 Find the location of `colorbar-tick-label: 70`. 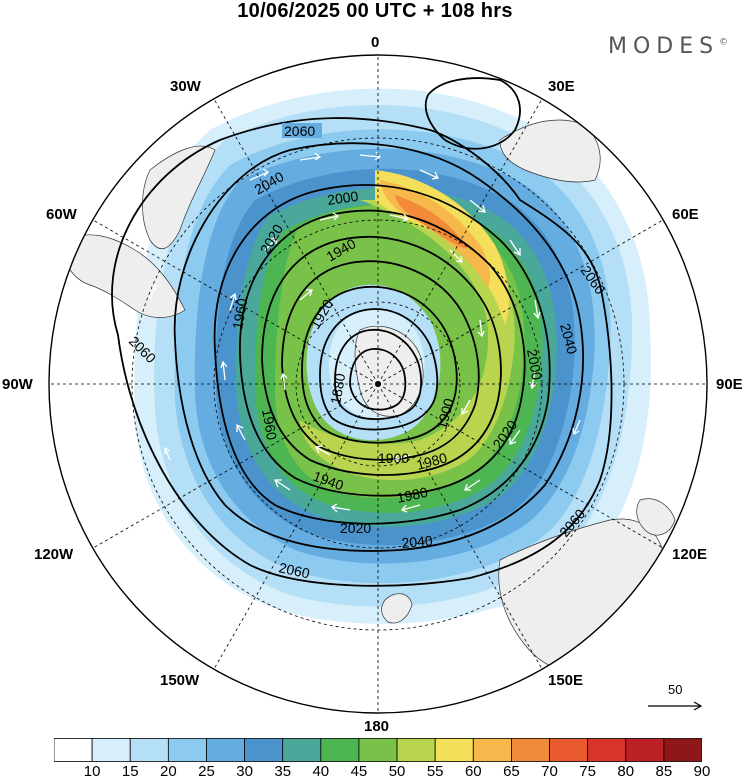

colorbar-tick-label: 70 is located at coordinates (549, 771).